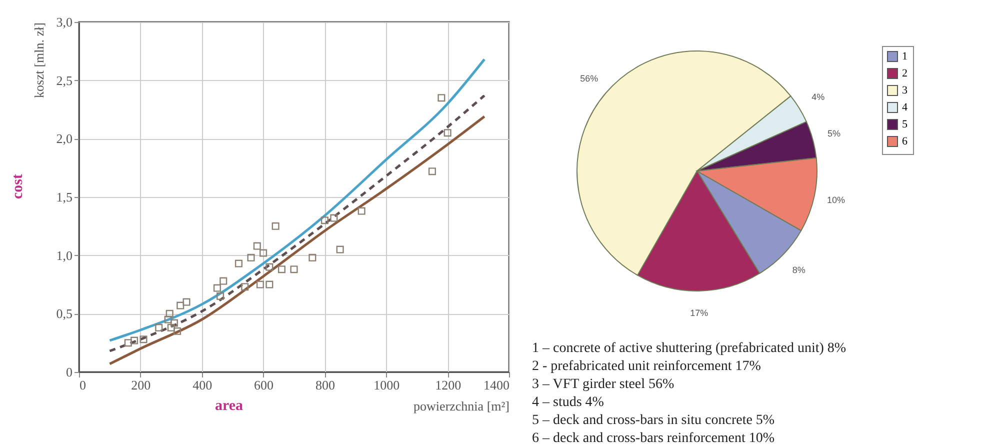 This screenshot has width=986, height=446. What do you see at coordinates (141, 385) in the screenshot?
I see `x-tick-label: 200` at bounding box center [141, 385].